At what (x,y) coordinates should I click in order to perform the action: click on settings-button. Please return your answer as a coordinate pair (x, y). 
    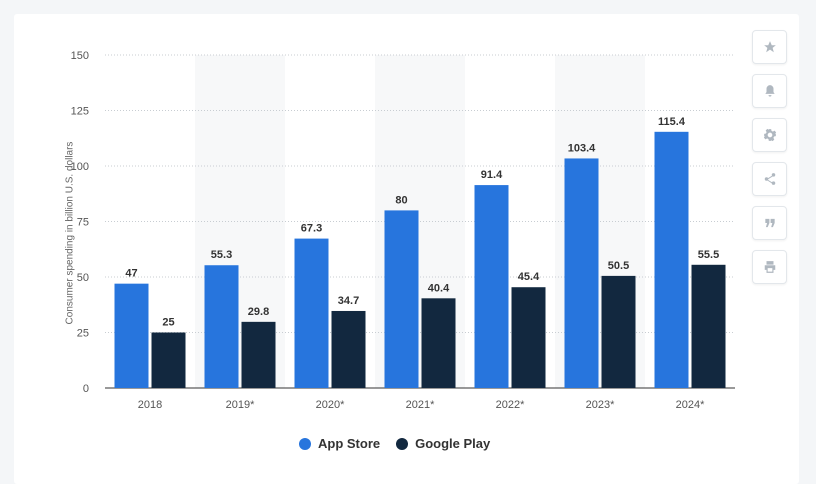
    Looking at the image, I should click on (769, 135).